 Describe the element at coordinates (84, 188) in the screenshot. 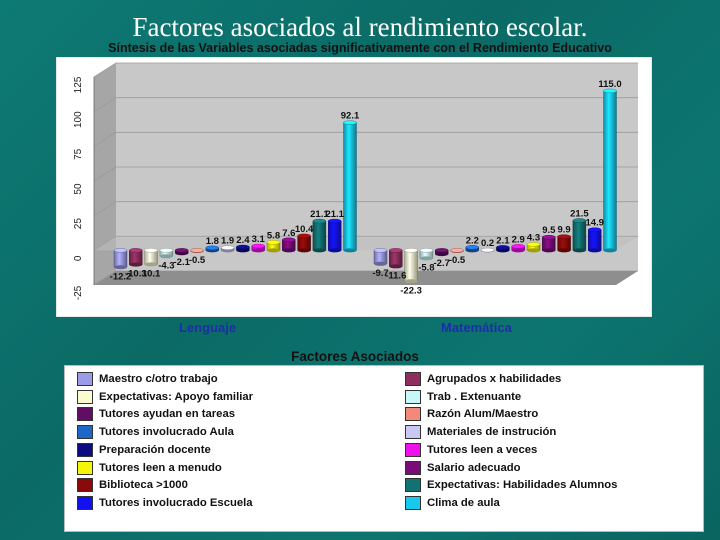

I see `y-axis: -25 0 25 50 75 100 125` at that location.